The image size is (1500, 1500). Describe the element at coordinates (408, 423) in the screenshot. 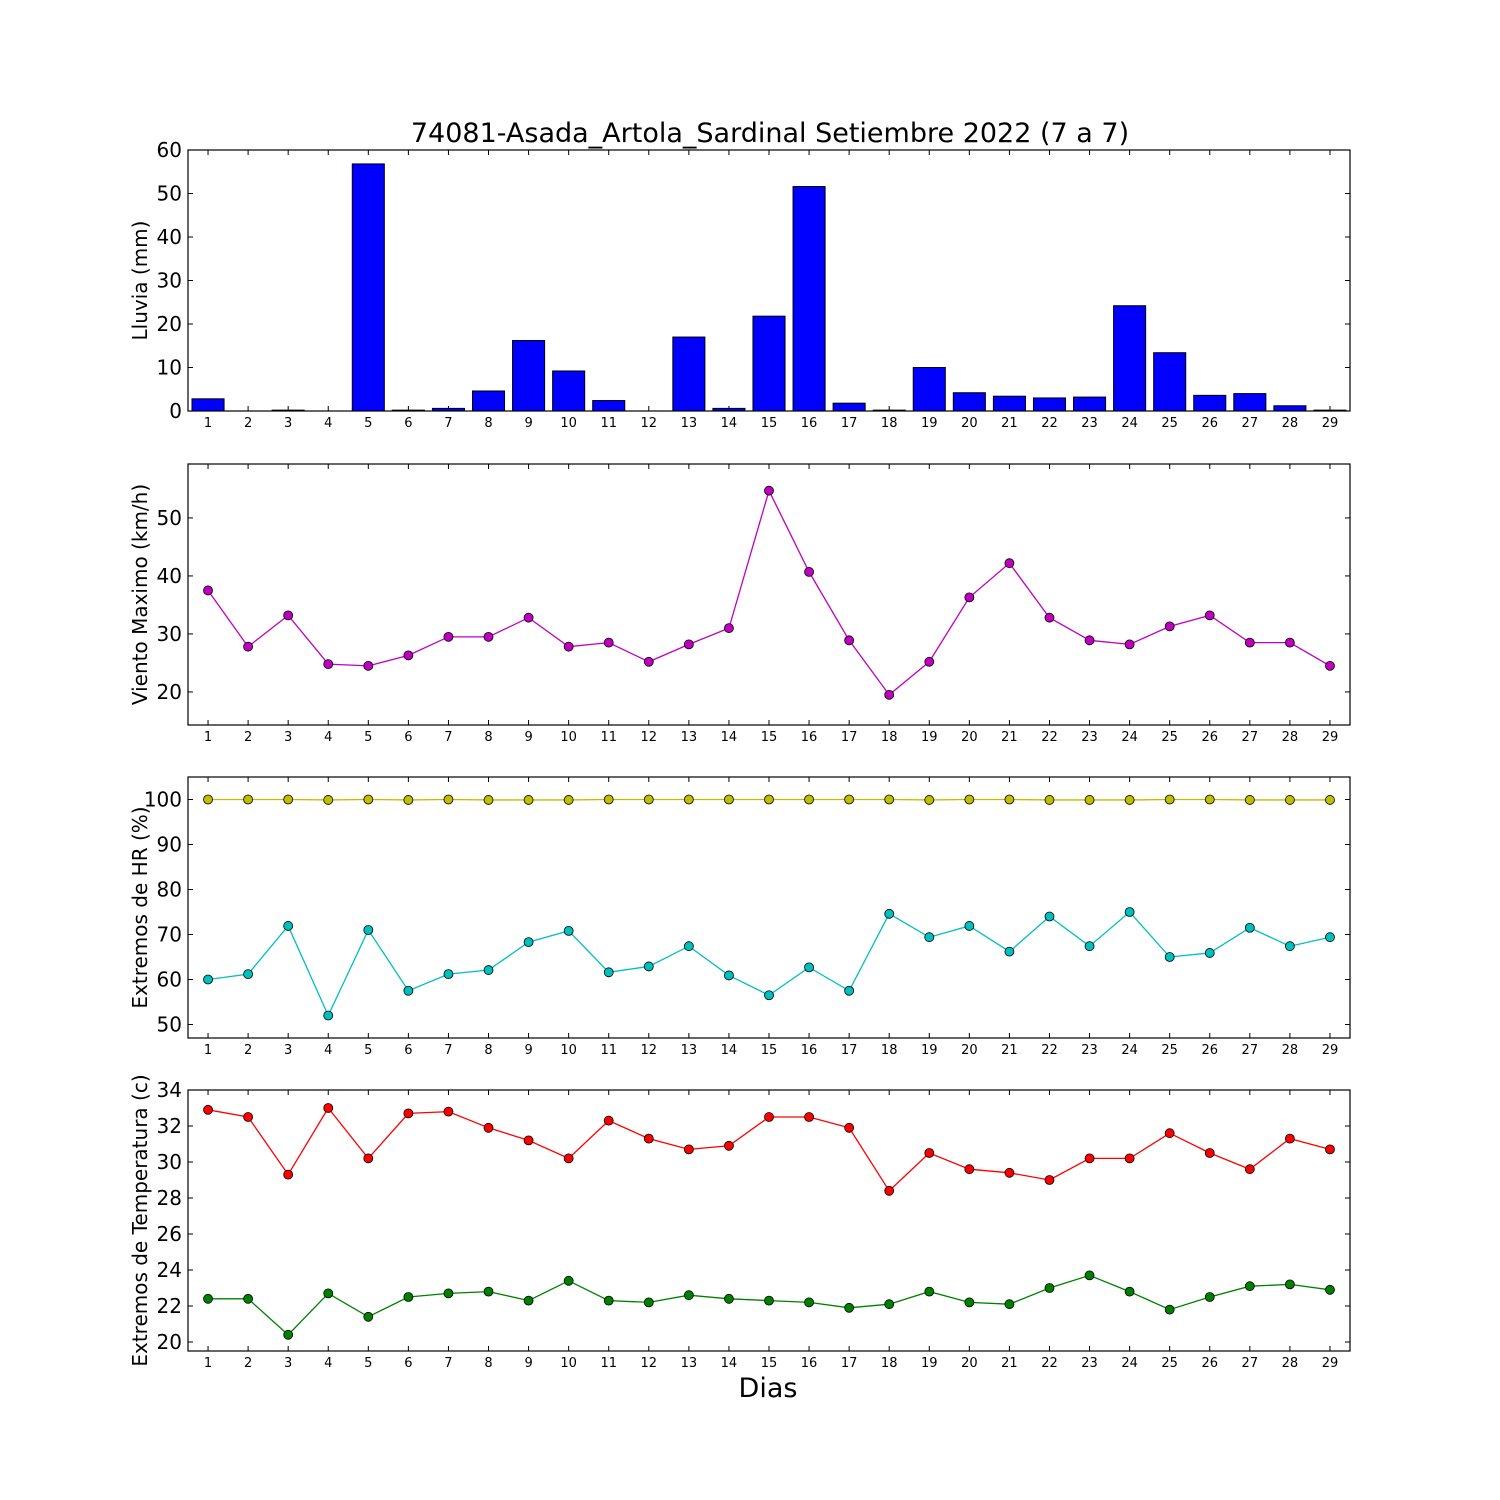

I see `x-tick-label: 6` at that location.